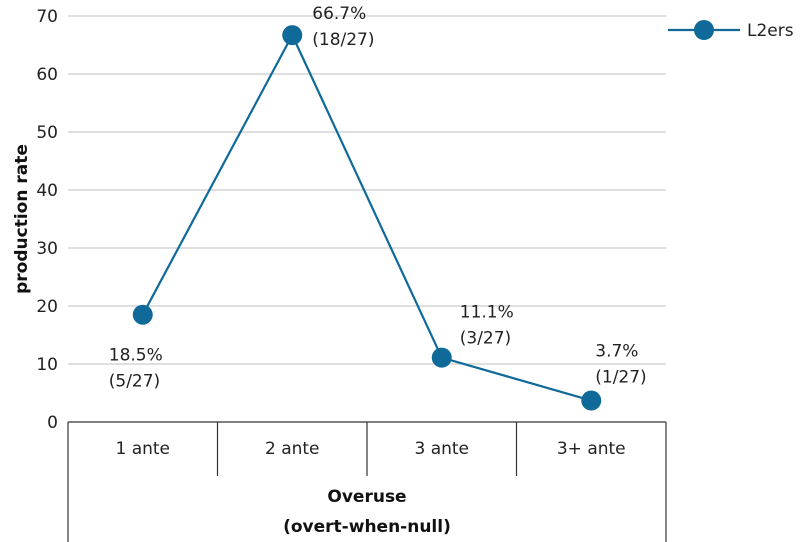 The height and width of the screenshot is (542, 803). What do you see at coordinates (47, 75) in the screenshot?
I see `y-tick-label: 60` at bounding box center [47, 75].